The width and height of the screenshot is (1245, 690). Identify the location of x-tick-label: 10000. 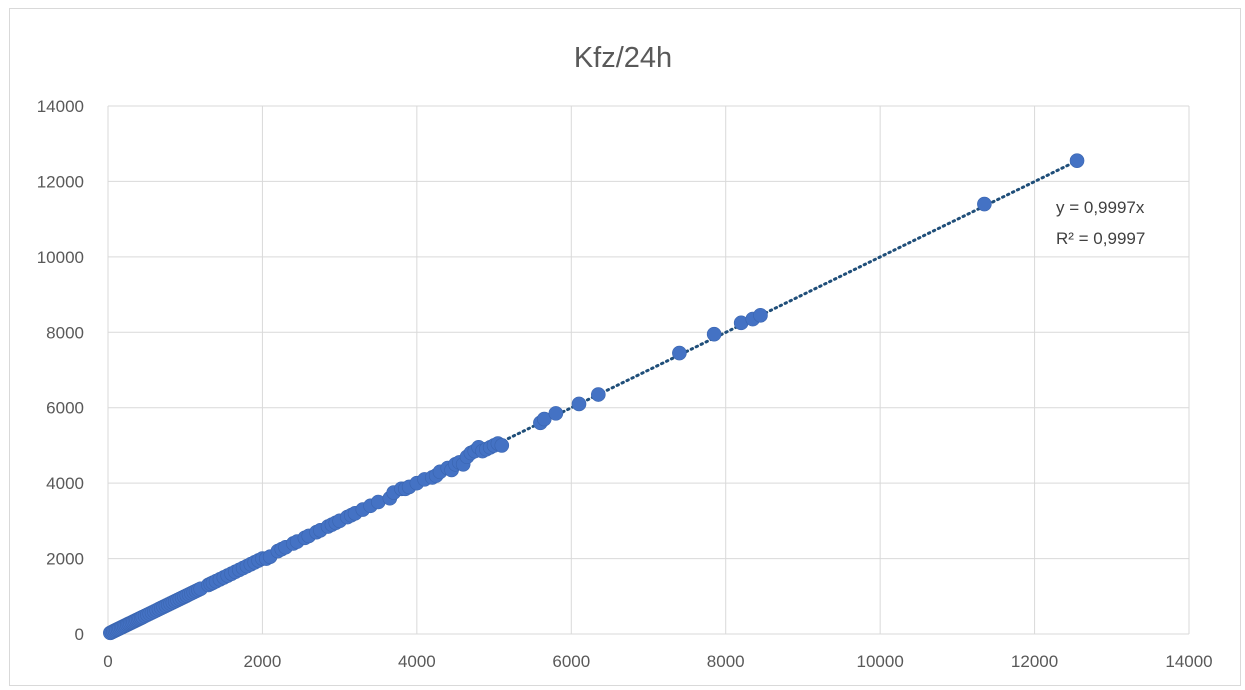
(880, 661).